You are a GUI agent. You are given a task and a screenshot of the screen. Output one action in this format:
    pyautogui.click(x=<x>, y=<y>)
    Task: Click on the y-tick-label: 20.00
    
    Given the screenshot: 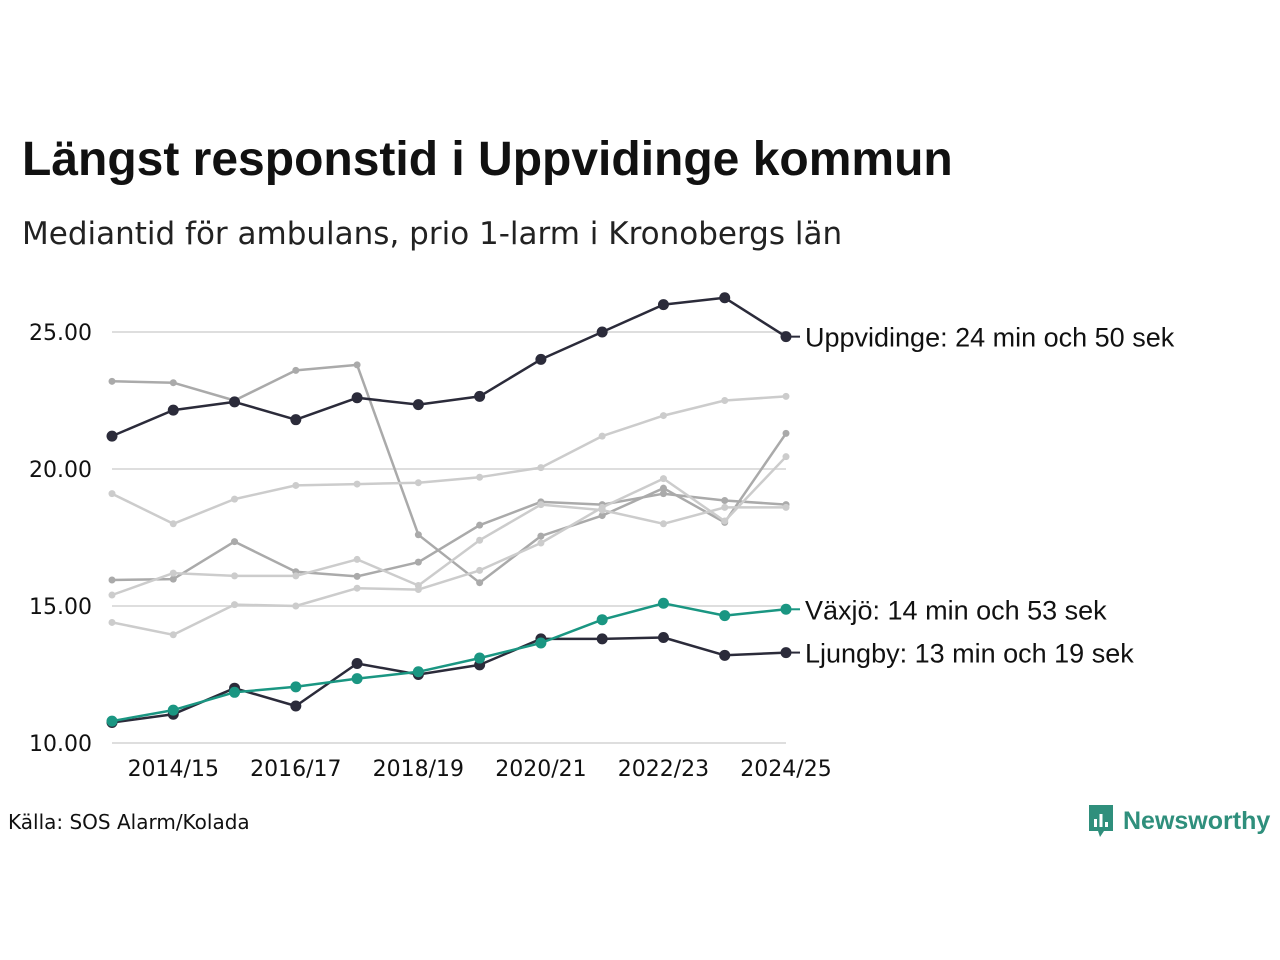 What is the action you would take?
    pyautogui.click(x=60, y=470)
    